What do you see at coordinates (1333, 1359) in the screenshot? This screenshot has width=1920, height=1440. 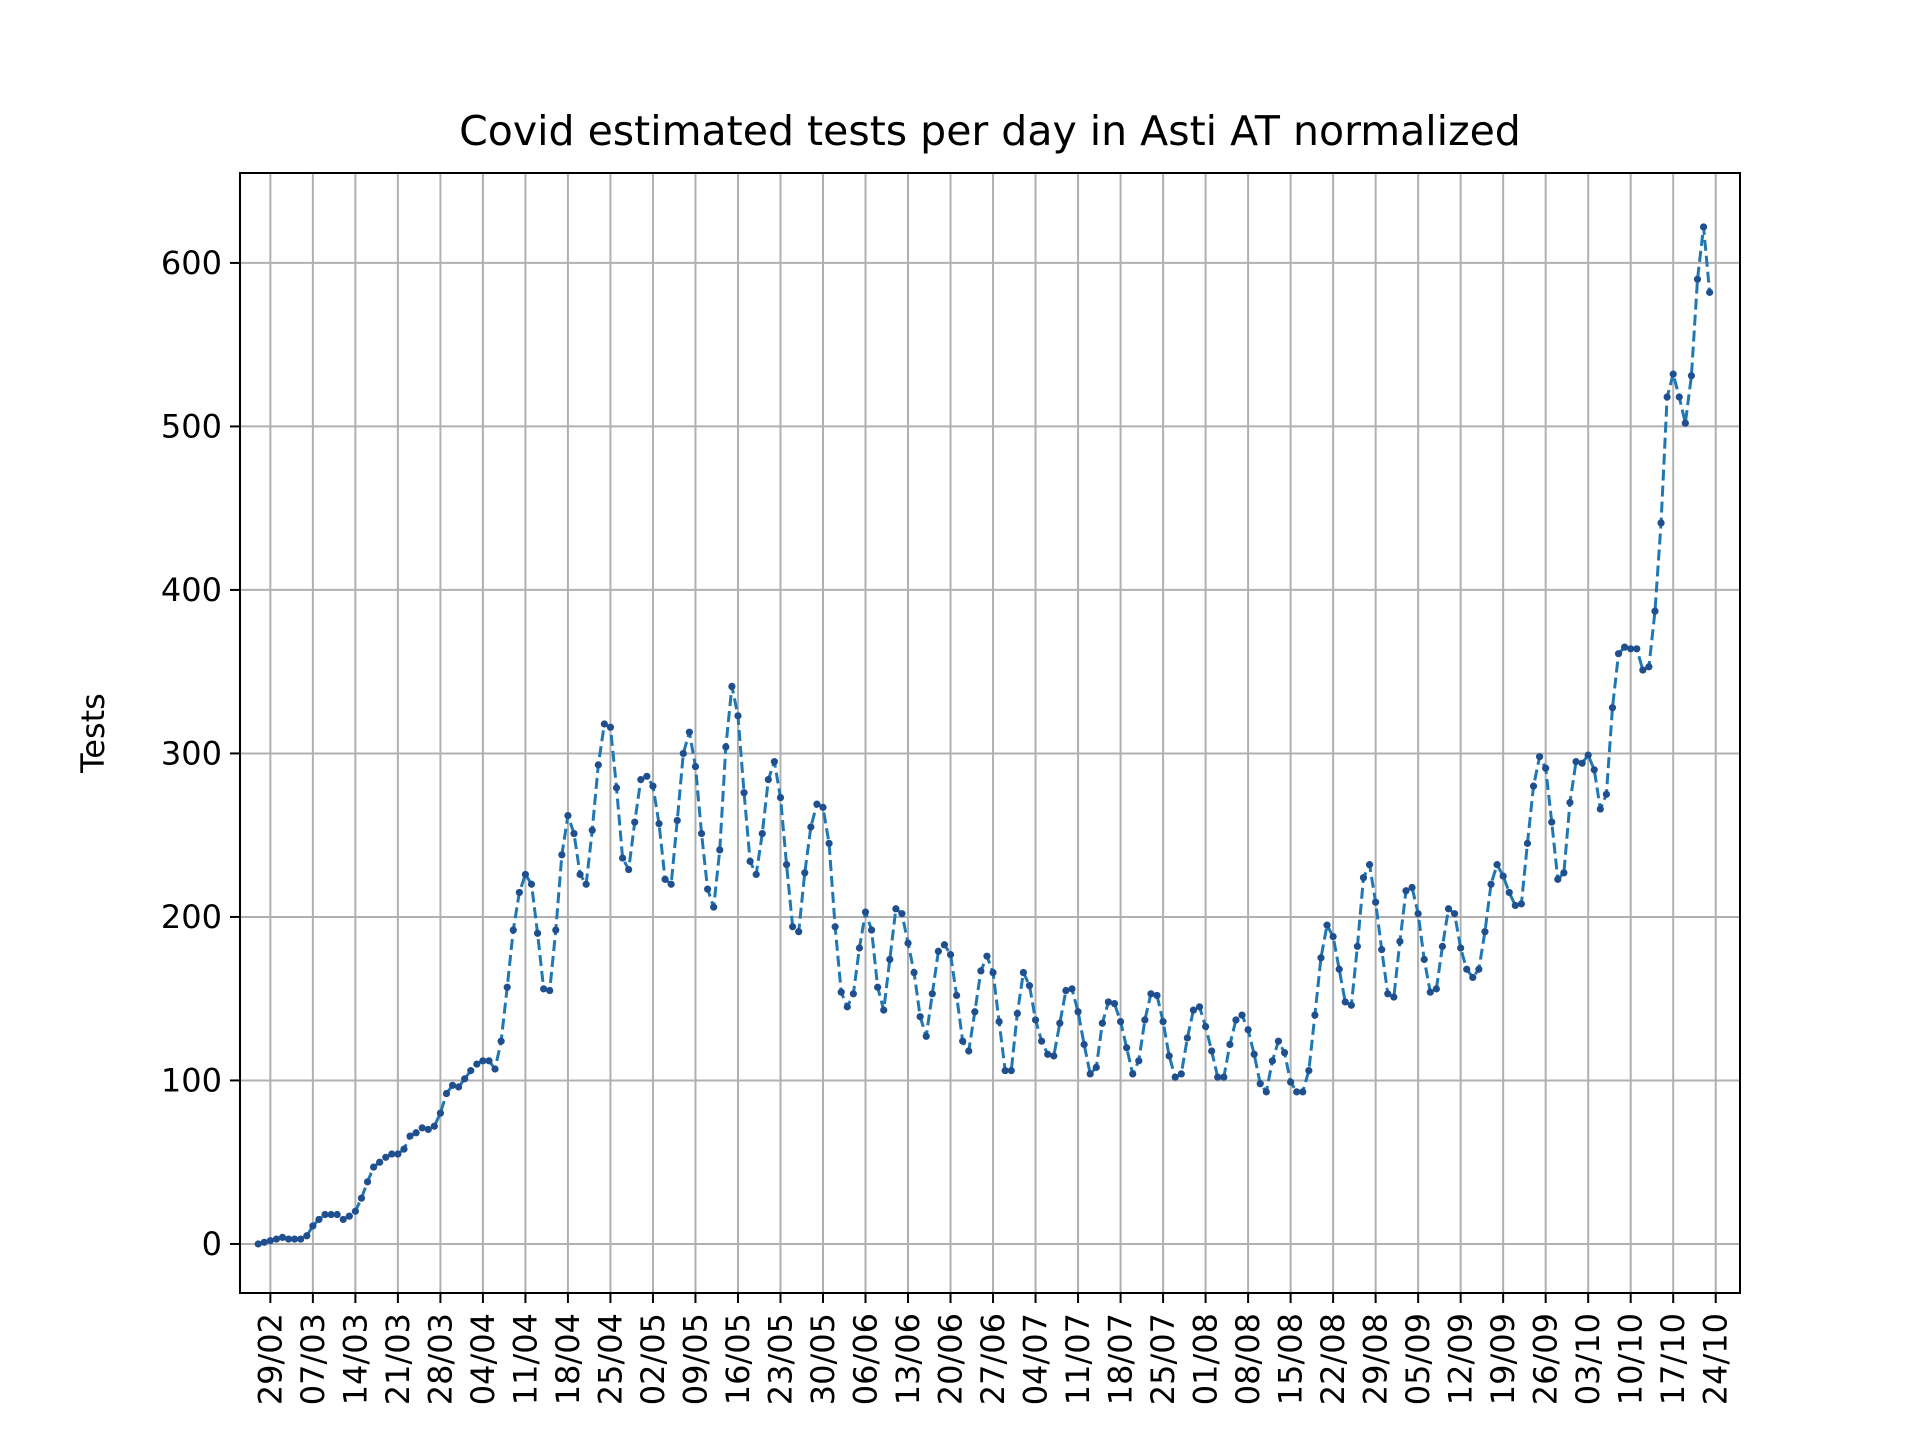 I see `x-tick-label: 22/08` at bounding box center [1333, 1359].